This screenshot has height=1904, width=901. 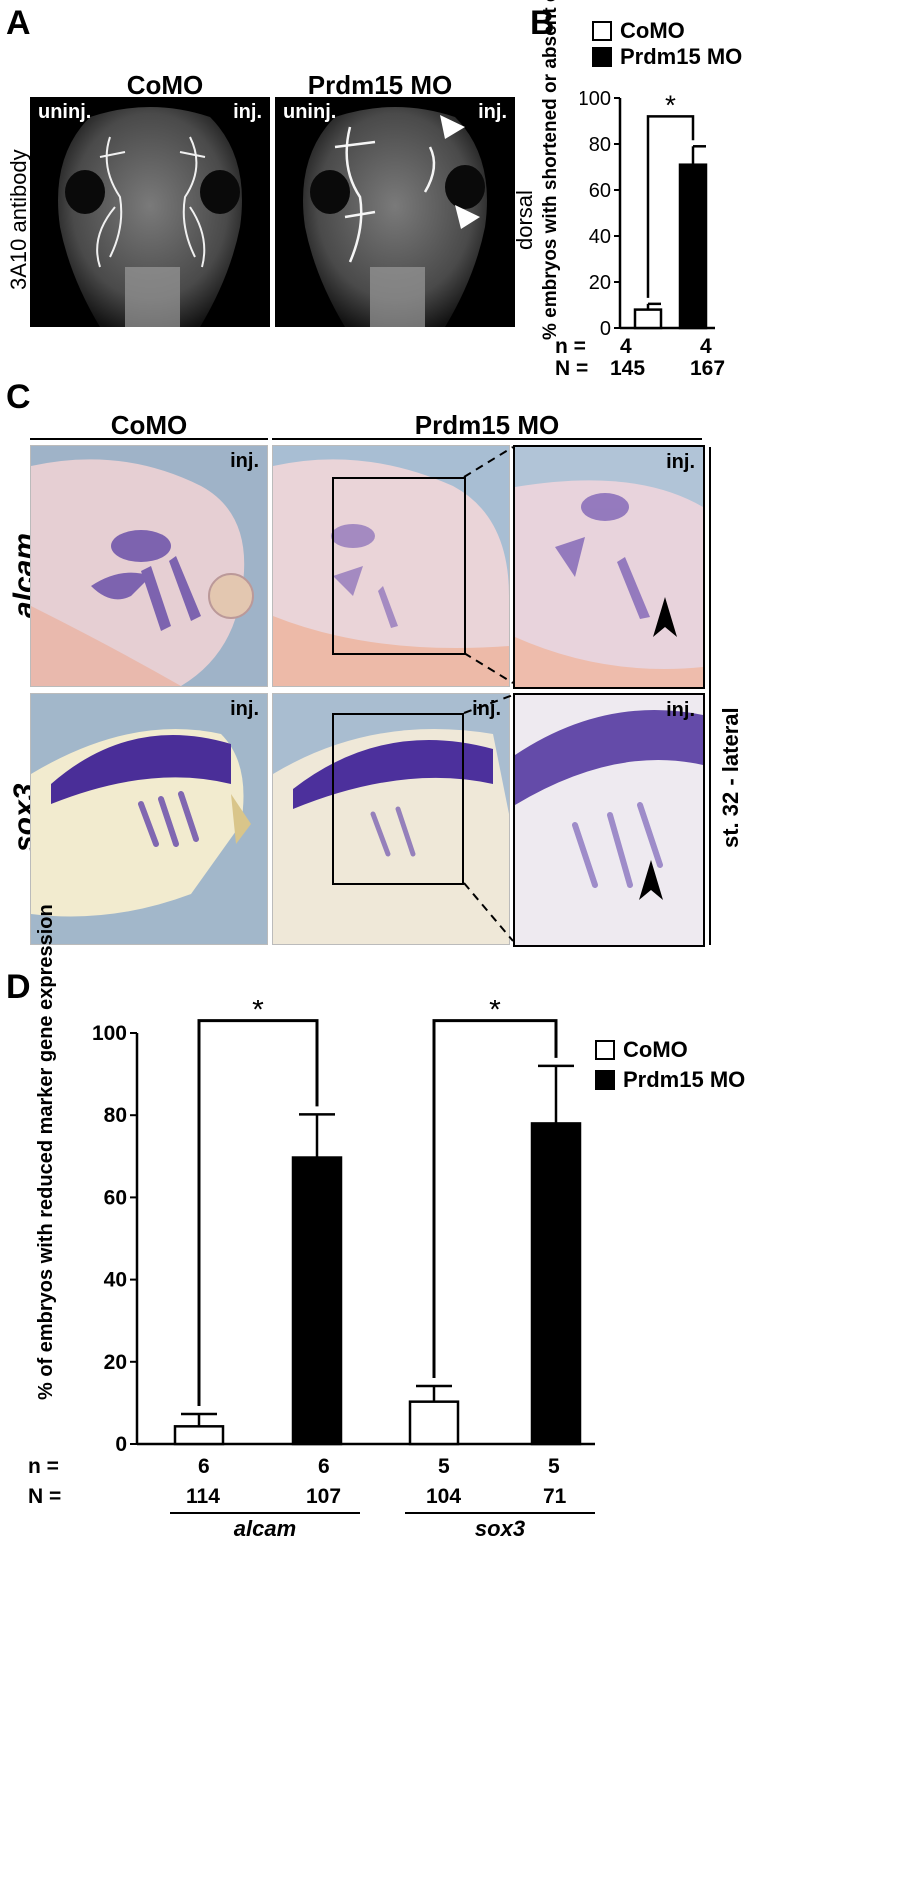 What do you see at coordinates (18, 397) in the screenshot?
I see `panel-c-letter: C` at bounding box center [18, 397].